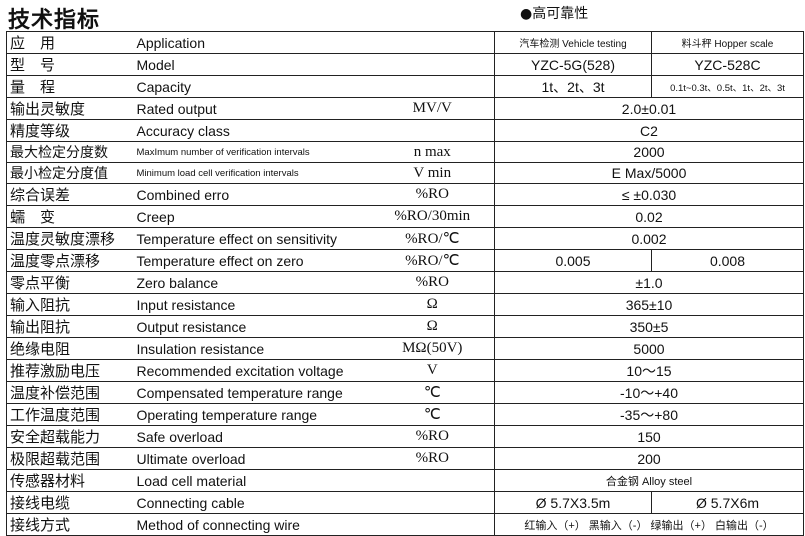 The width and height of the screenshot is (805, 536). I want to click on spec-label-en: Temperature effect on zero, so click(252, 260).